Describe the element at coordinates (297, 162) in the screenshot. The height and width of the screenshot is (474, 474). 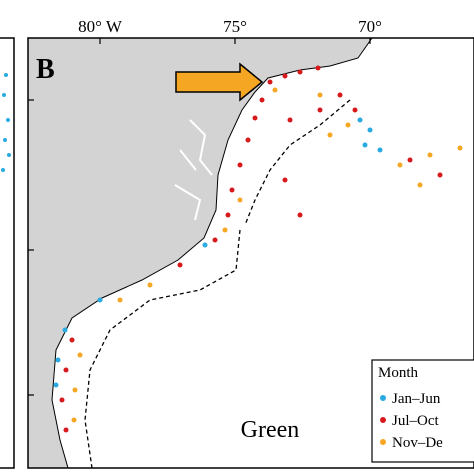
I see `shelf-break-north` at that location.